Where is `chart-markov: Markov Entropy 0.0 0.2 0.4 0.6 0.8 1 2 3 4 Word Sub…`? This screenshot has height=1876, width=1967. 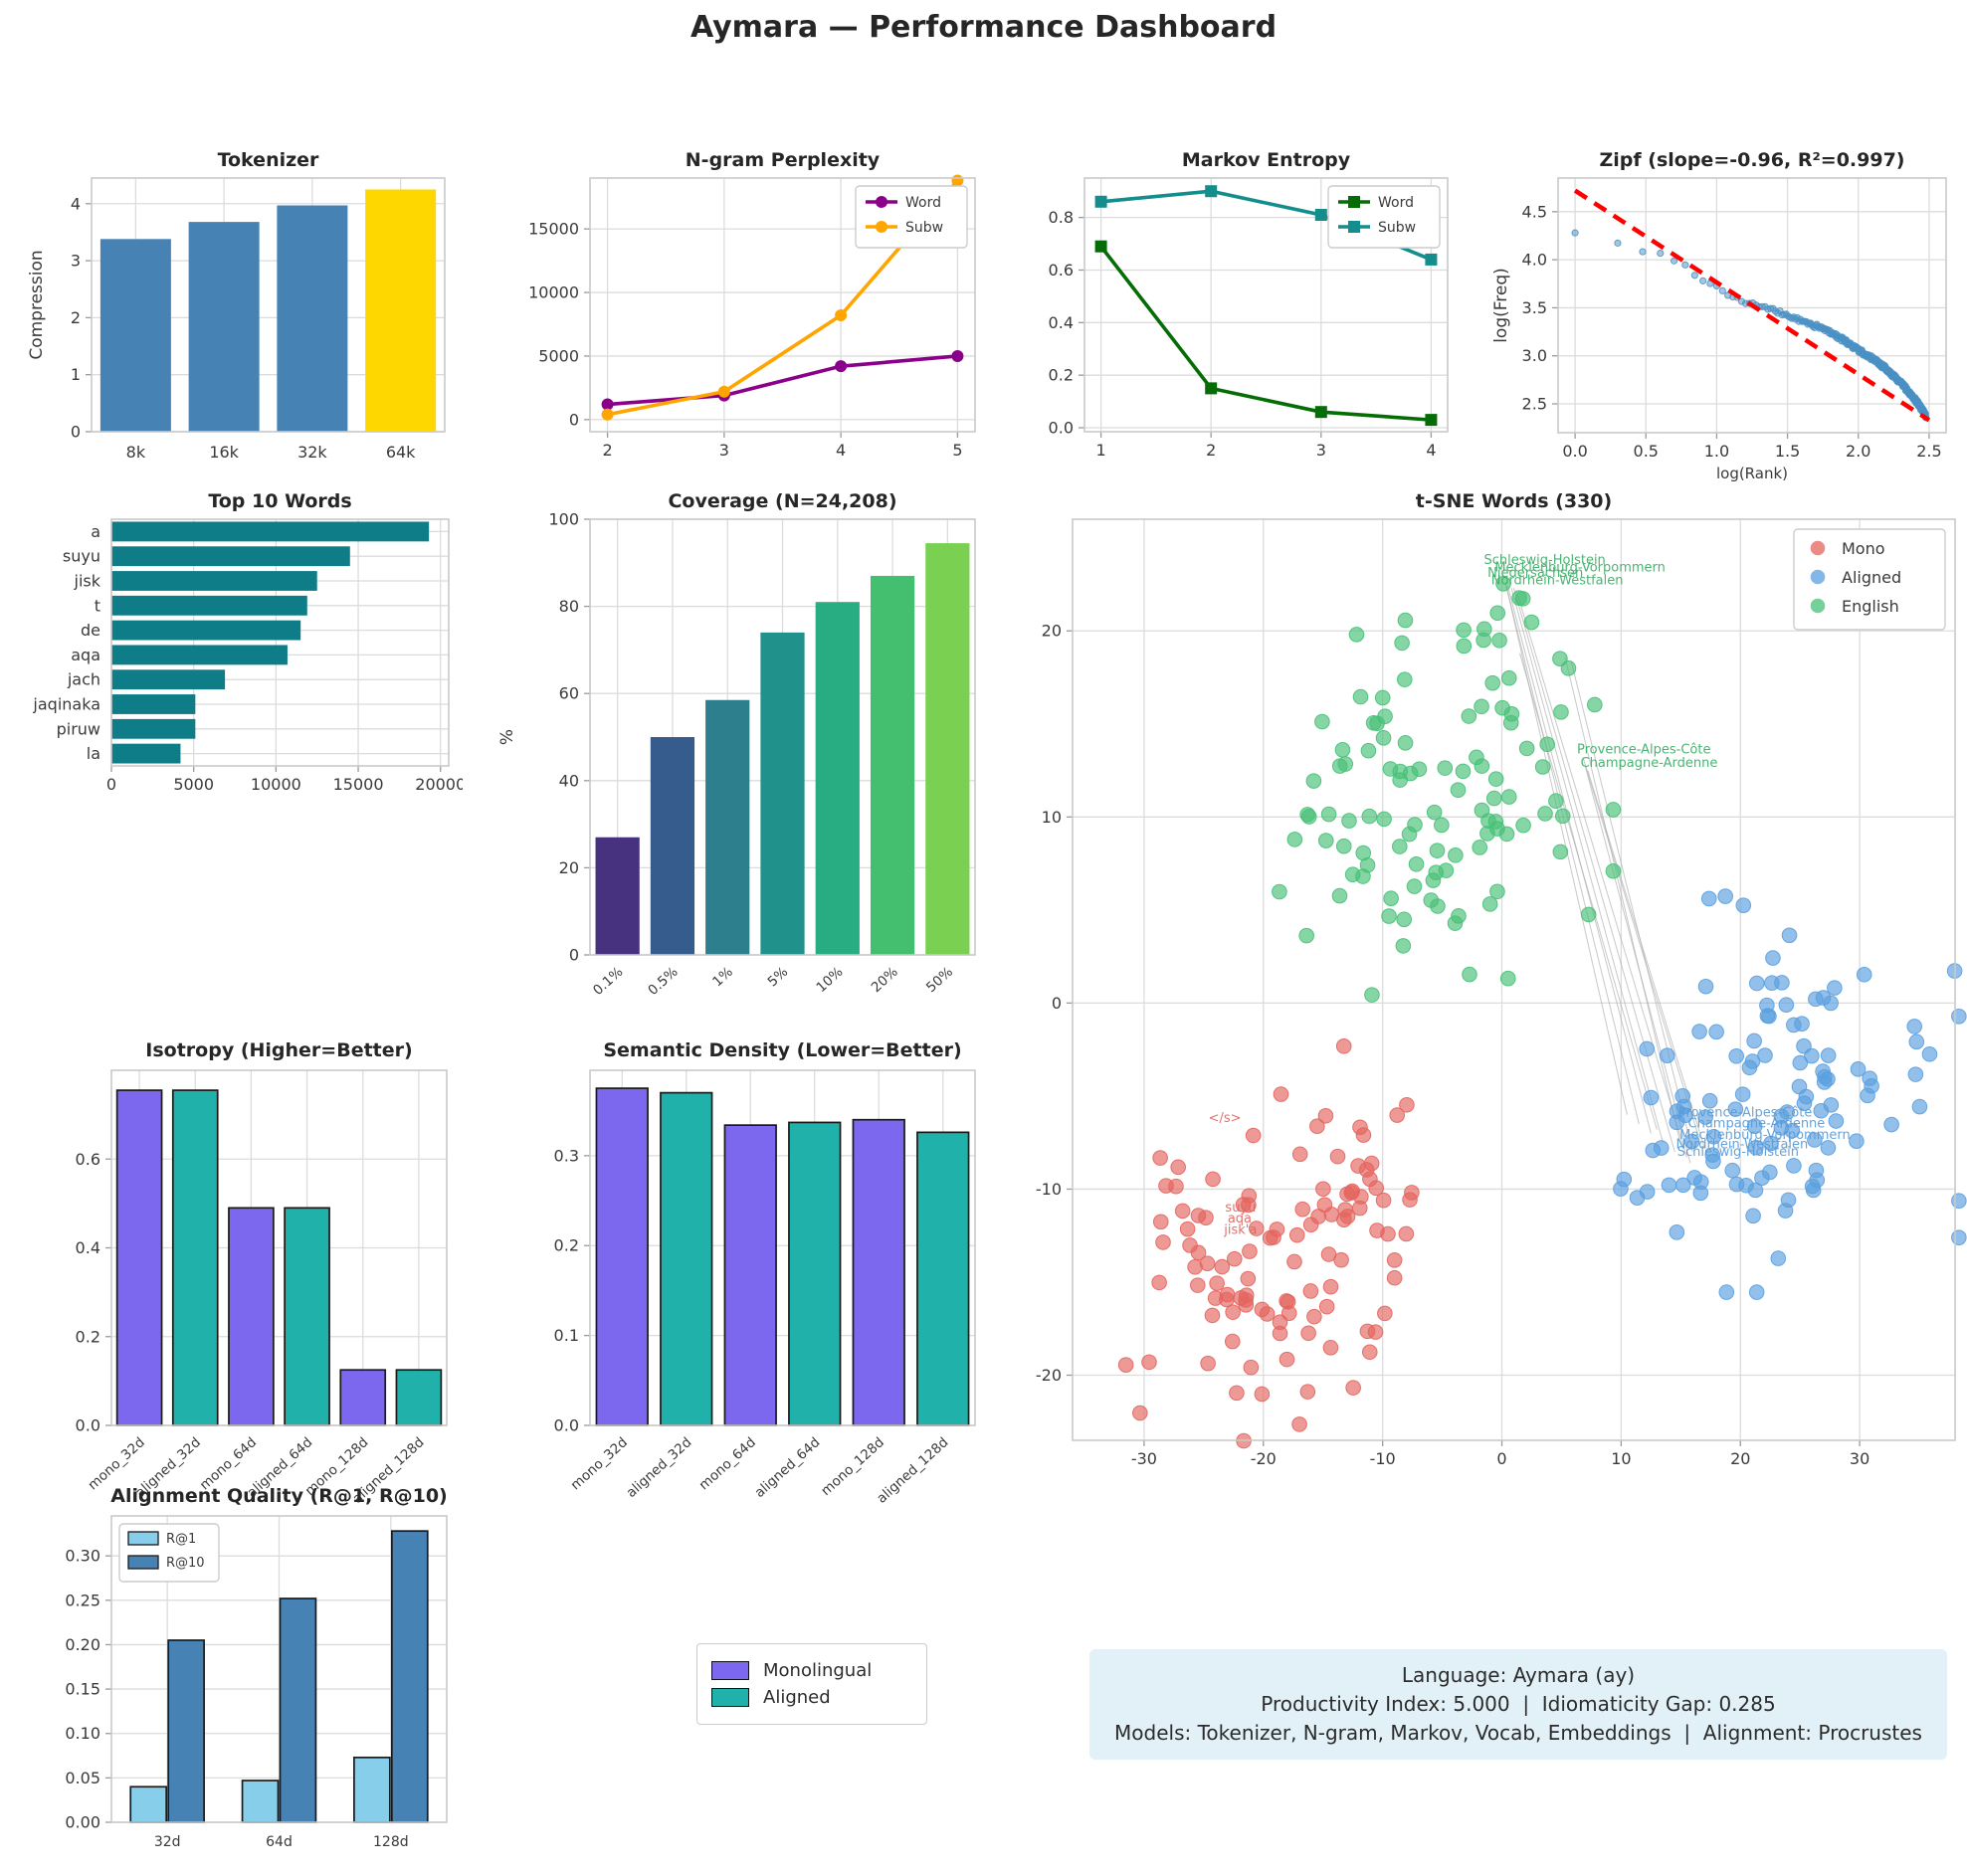 chart-markov: Markov Entropy 0.0 0.2 0.4 0.6 0.8 1 2 3 4 Word Sub… is located at coordinates (1219, 315).